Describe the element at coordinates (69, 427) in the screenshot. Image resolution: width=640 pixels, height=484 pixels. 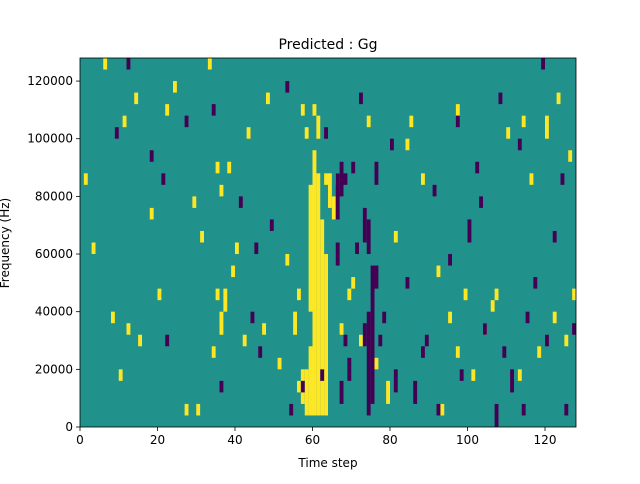
I see `y-tick-label: 0` at that location.